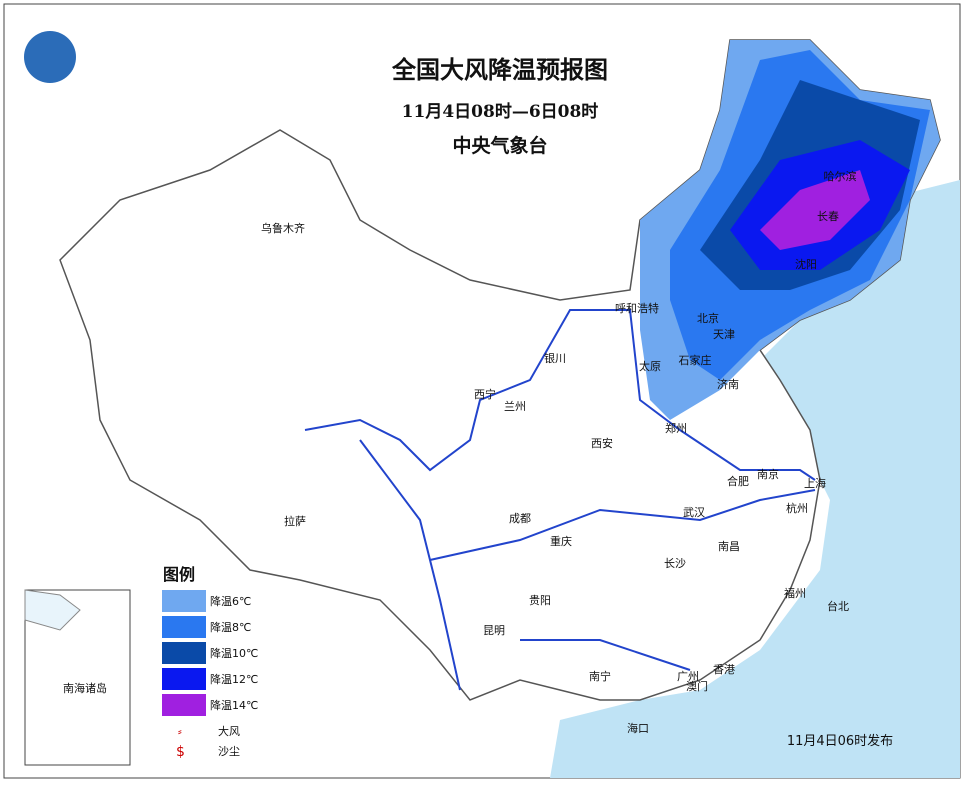 The width and height of the screenshot is (964, 786). Describe the element at coordinates (602, 443) in the screenshot. I see `city-label: 西安` at that location.